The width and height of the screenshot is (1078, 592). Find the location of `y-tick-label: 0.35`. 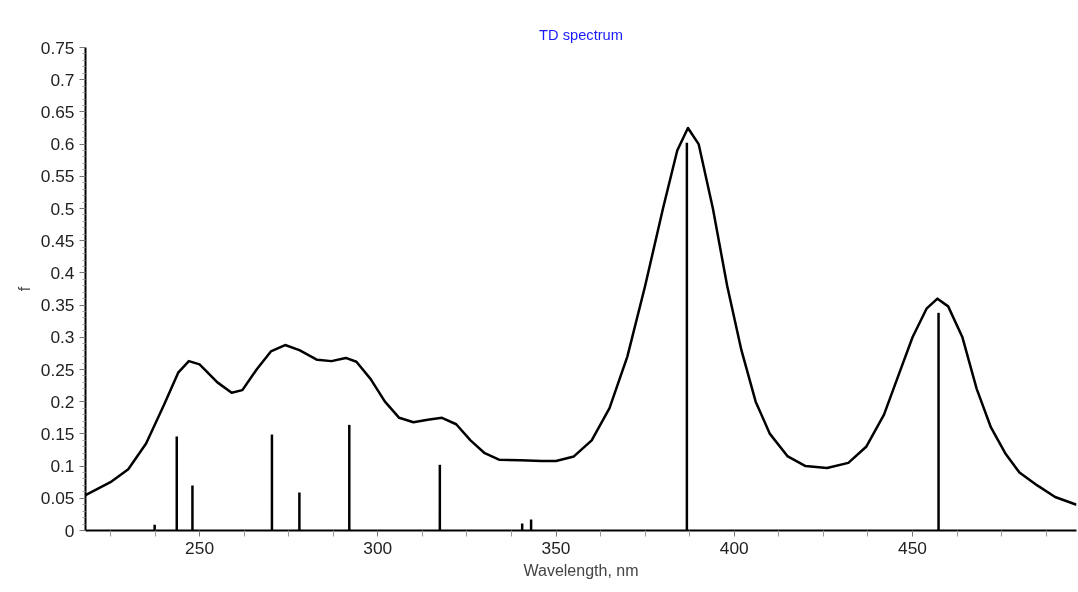

y-tick-label: 0.35 is located at coordinates (57, 305).